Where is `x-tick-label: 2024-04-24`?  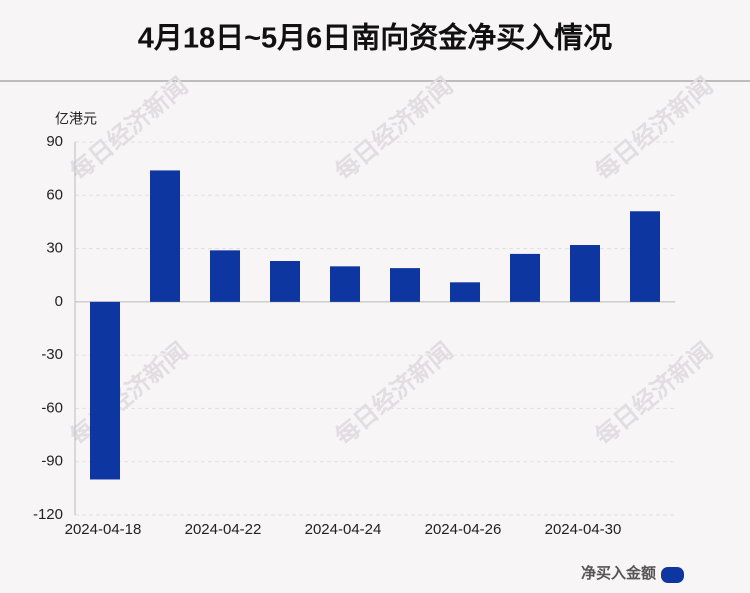 x-tick-label: 2024-04-24 is located at coordinates (343, 529).